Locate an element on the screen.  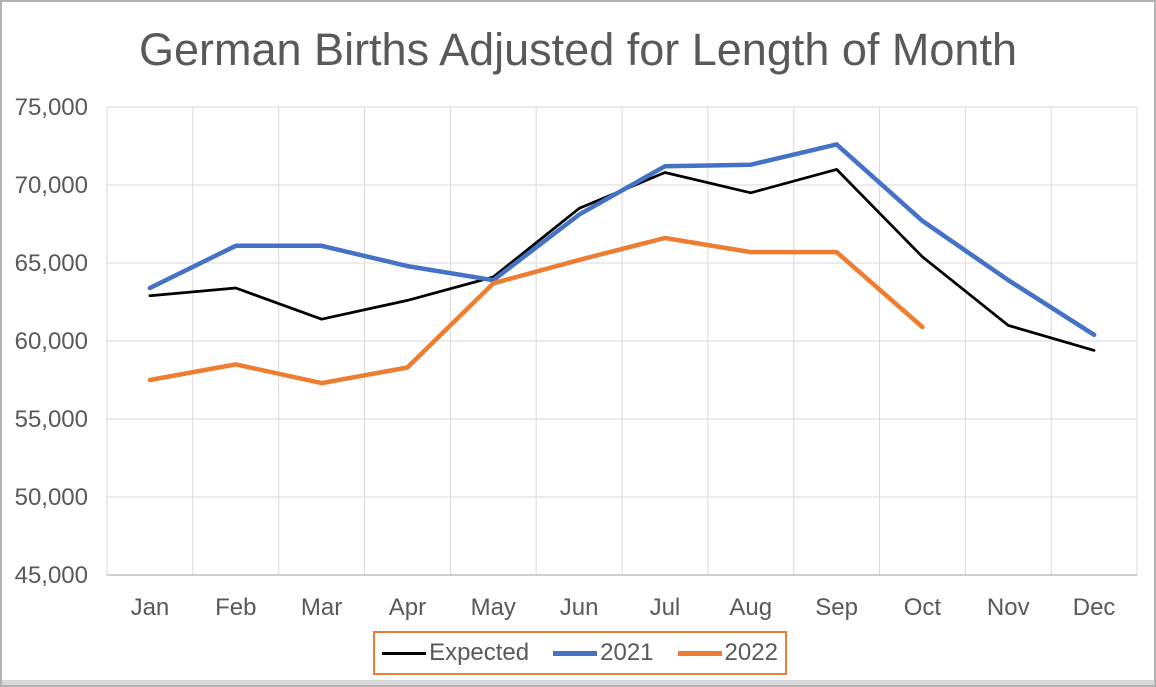
y-tick-label: 60,000 is located at coordinates (51, 341).